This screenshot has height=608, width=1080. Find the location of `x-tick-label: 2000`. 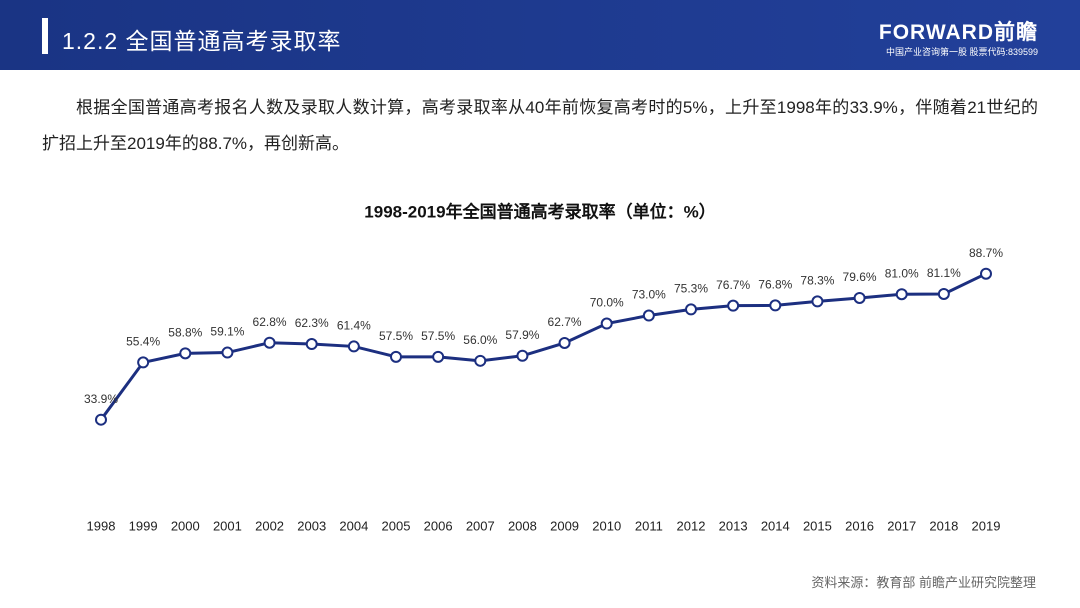

x-tick-label: 2000 is located at coordinates (185, 525).